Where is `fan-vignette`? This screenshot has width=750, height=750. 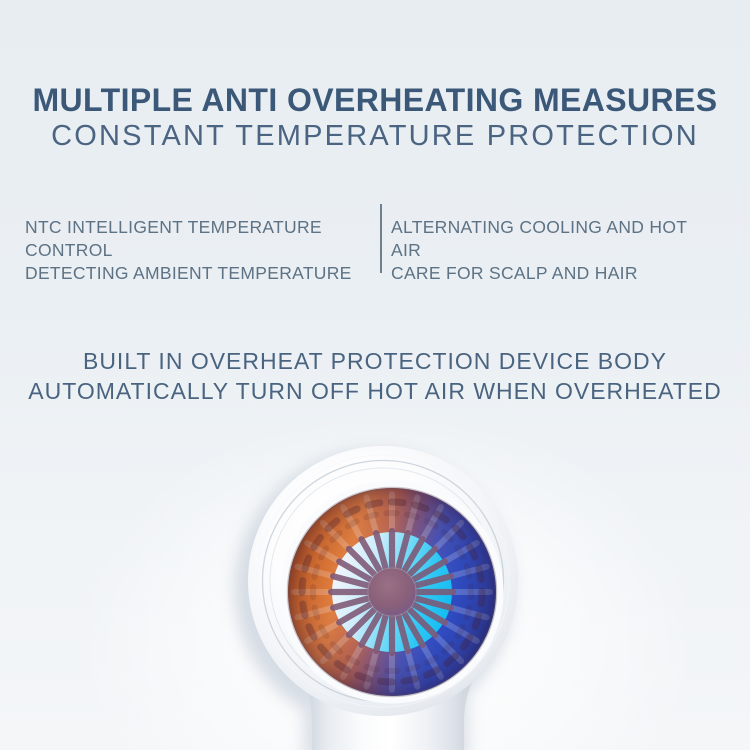
fan-vignette is located at coordinates (392, 592).